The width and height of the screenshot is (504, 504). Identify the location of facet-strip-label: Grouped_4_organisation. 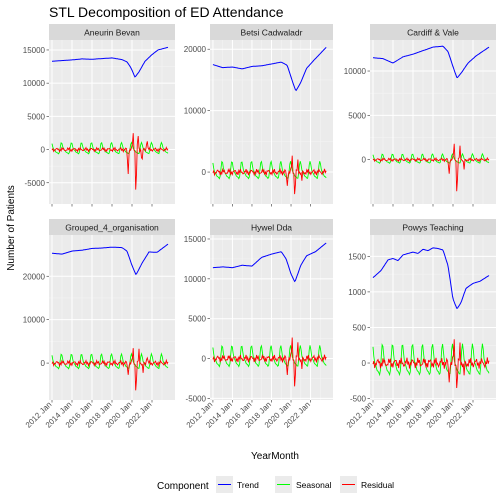
(112, 228).